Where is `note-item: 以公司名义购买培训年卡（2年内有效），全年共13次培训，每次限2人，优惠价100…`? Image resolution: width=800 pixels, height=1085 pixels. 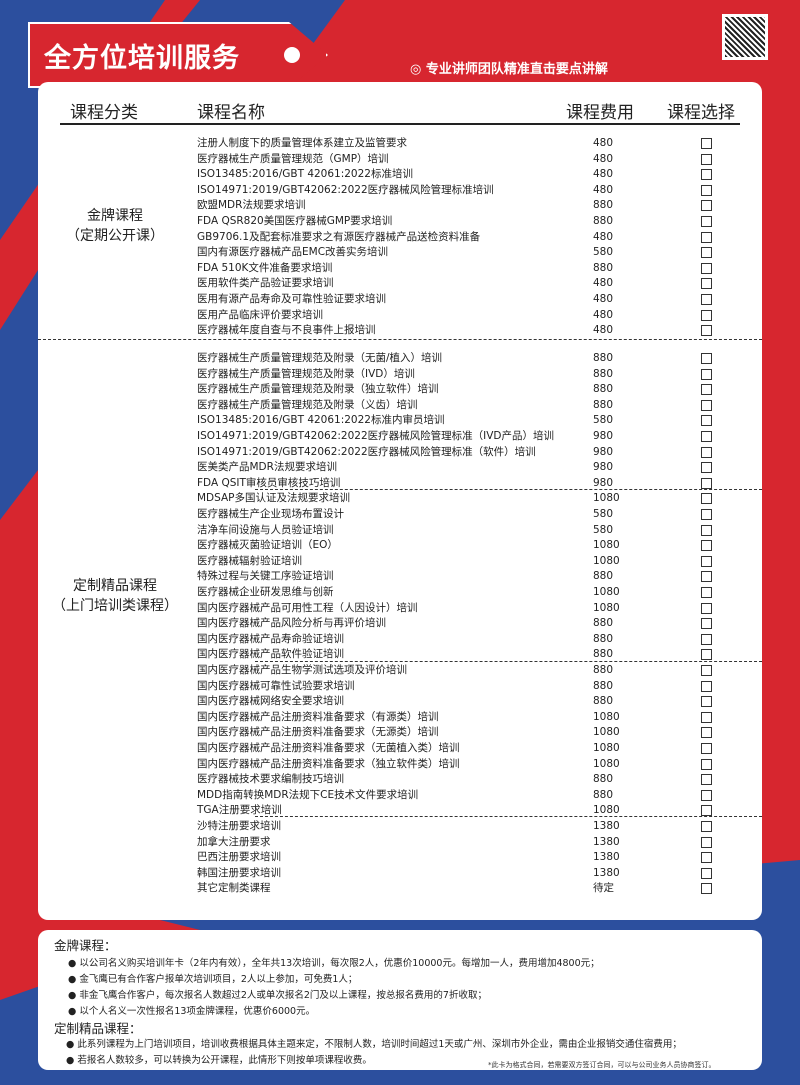 note-item: 以公司名义购买培训年卡（2年内有效），全年共13次培训，每次限2人，优惠价100… is located at coordinates (333, 962).